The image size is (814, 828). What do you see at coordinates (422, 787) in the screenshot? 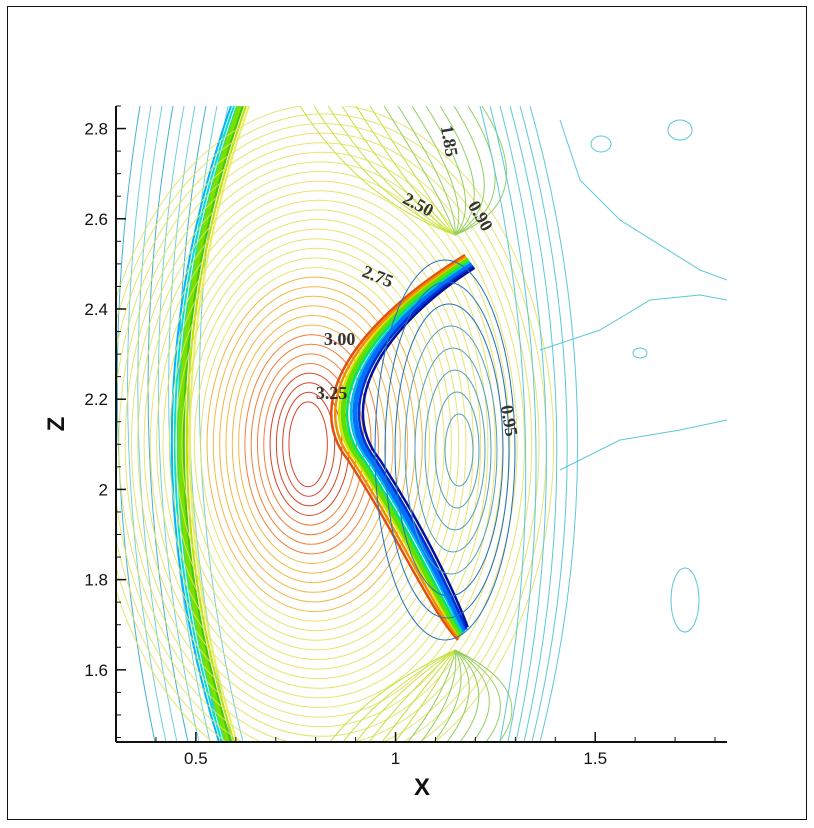
I see `x-axis-title: X` at bounding box center [422, 787].